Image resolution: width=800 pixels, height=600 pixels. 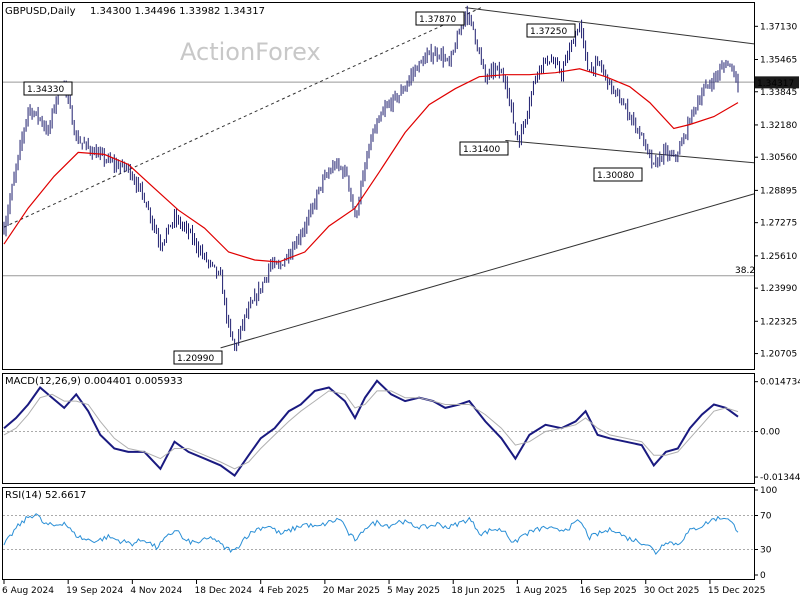 I want to click on current-price-label: 1.34317, so click(x=775, y=84).